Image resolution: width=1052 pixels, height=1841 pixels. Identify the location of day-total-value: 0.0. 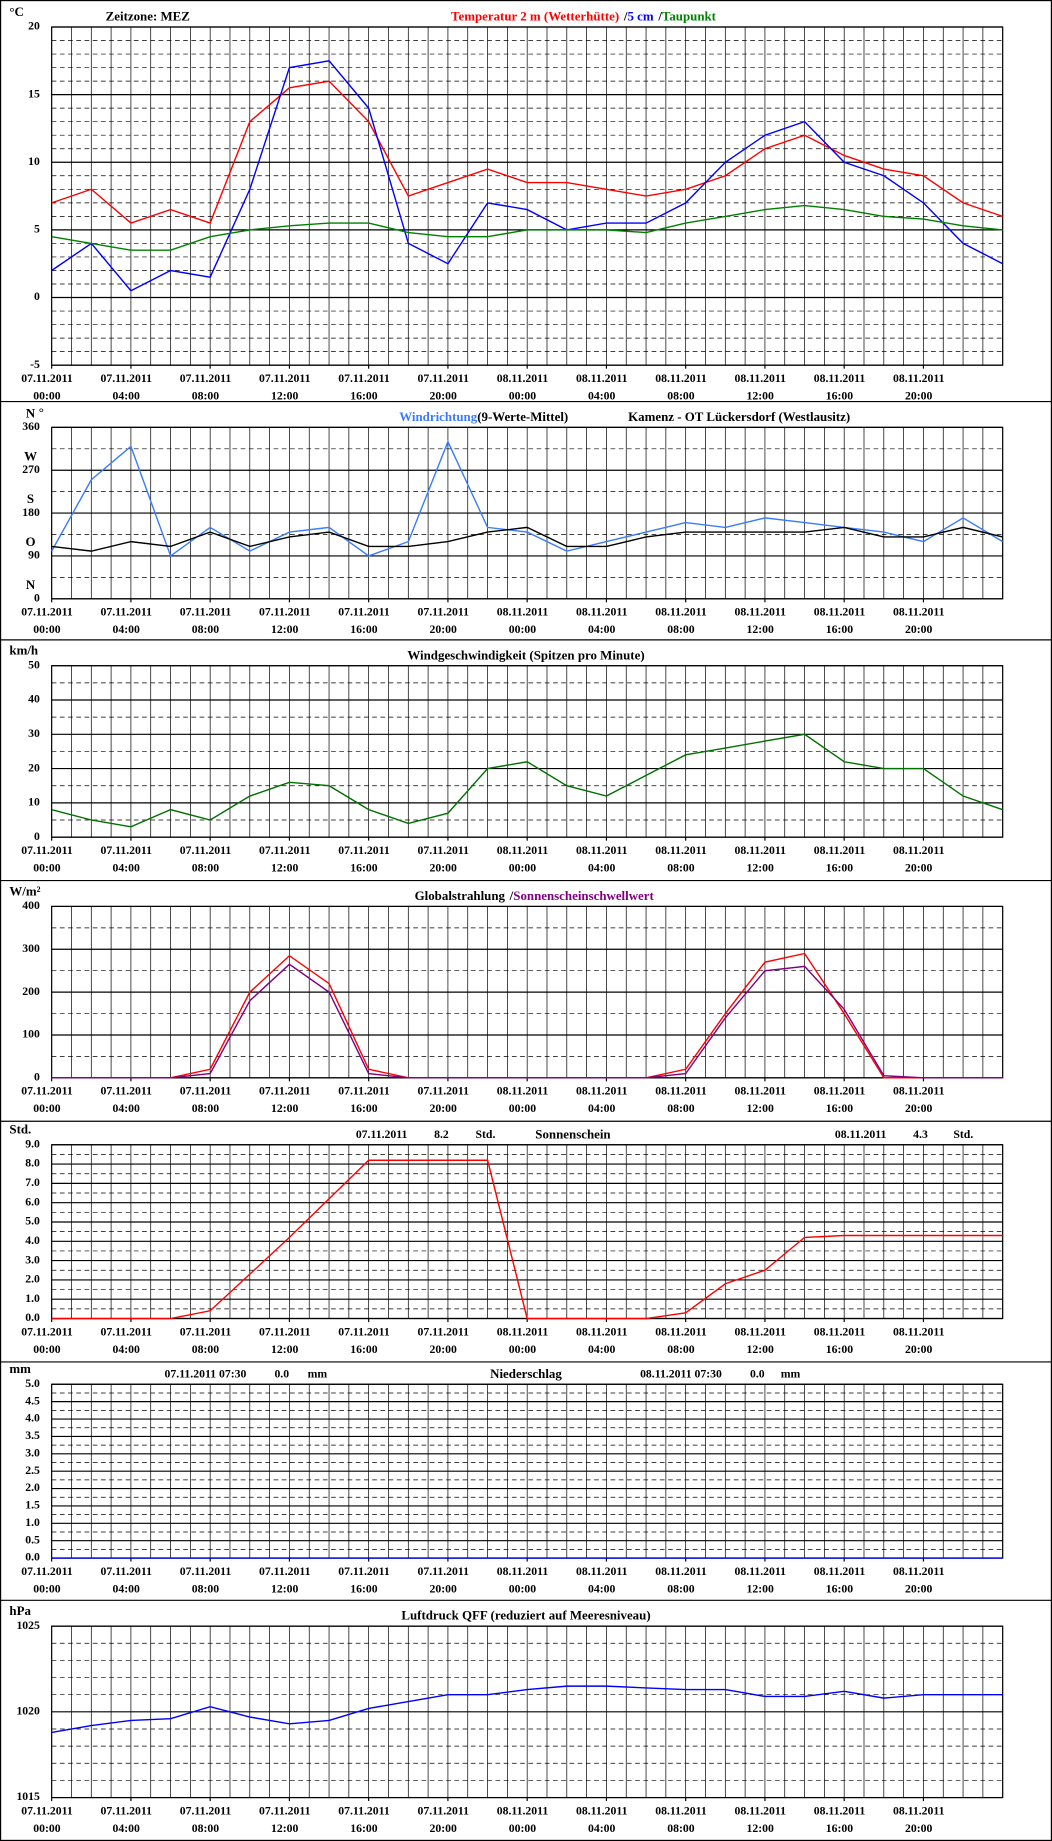
(757, 1374).